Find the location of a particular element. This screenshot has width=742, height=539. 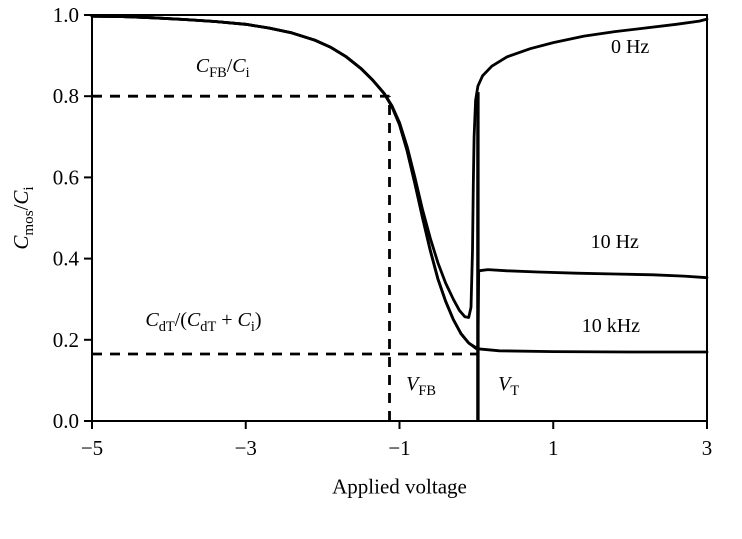

x-tick-label: −5 is located at coordinates (92, 448).